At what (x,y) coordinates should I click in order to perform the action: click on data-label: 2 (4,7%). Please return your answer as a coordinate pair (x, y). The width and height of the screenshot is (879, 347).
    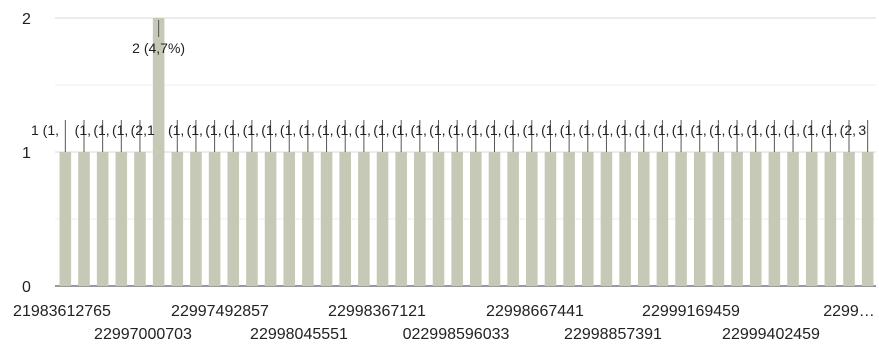
    Looking at the image, I should click on (158, 48).